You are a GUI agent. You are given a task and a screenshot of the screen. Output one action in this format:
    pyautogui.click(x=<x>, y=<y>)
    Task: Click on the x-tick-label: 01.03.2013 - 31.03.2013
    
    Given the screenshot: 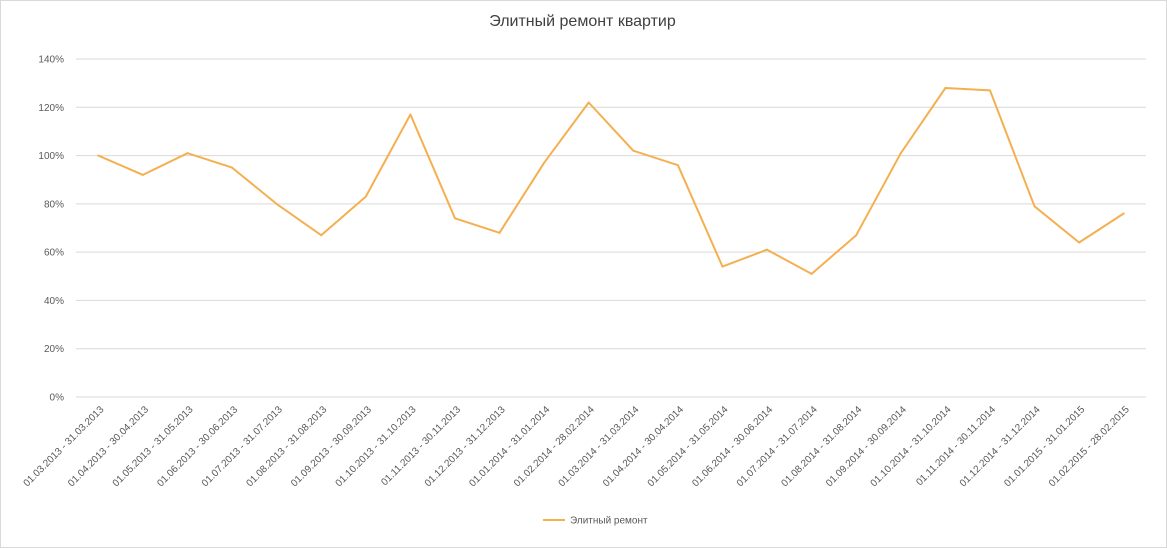 What is the action you would take?
    pyautogui.click(x=64, y=446)
    